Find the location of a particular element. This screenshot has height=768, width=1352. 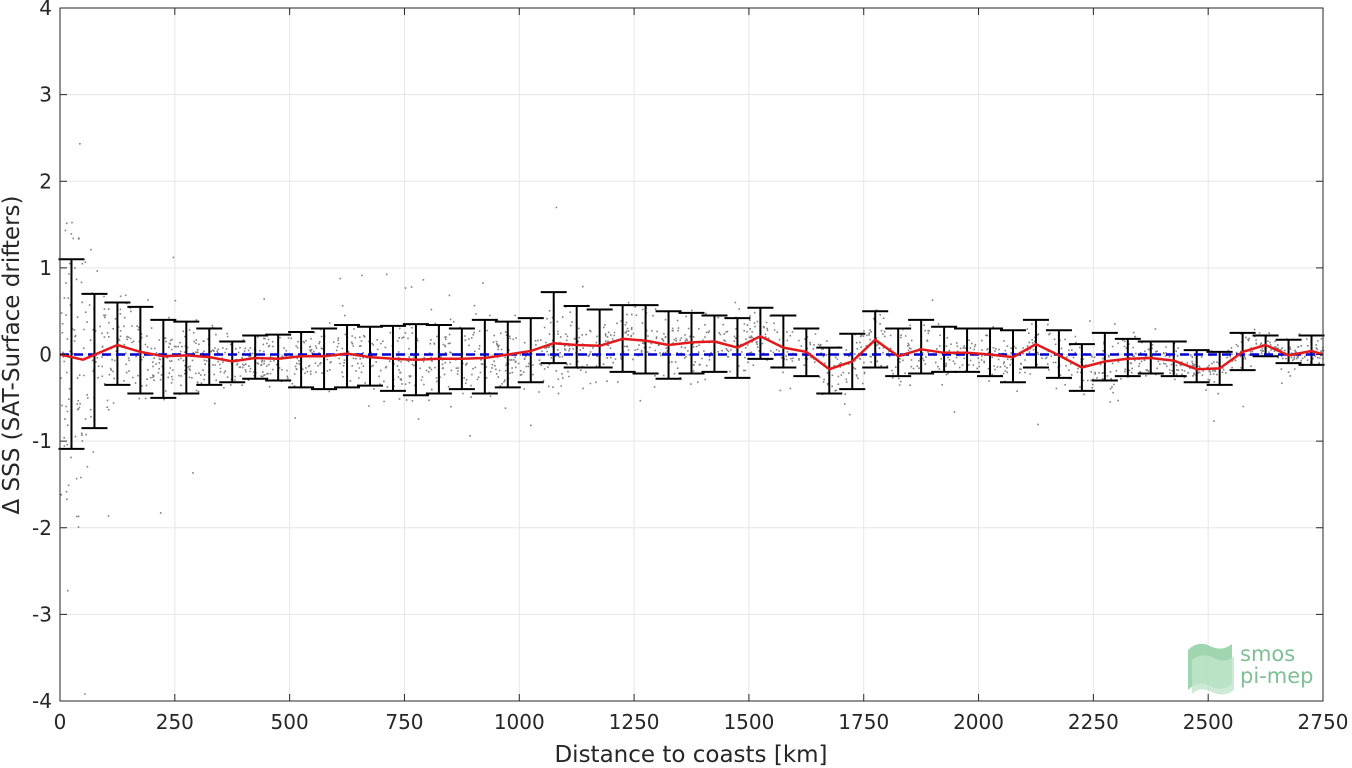

y-tick-label-7: 3 is located at coordinates (45, 95).